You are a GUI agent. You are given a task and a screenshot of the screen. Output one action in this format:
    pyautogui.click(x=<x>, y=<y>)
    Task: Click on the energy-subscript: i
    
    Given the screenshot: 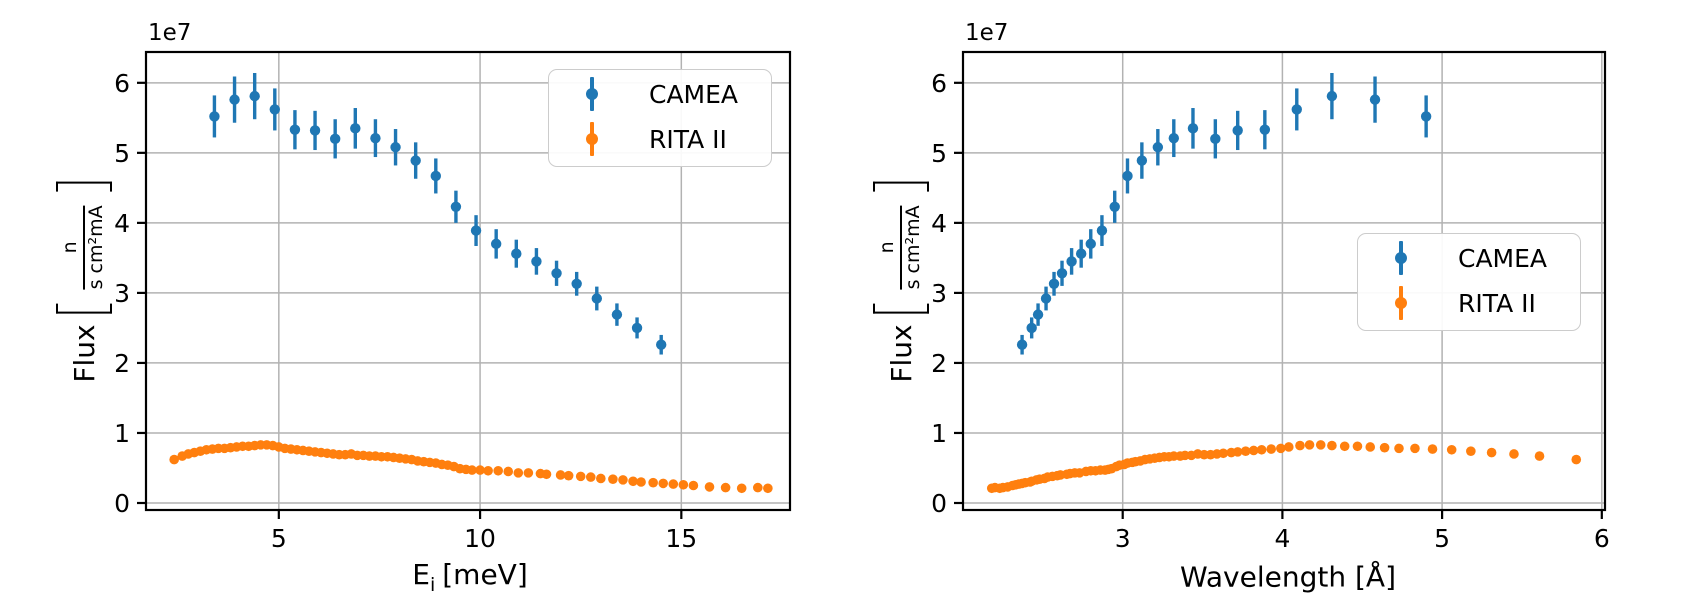 What is the action you would take?
    pyautogui.click(x=432, y=584)
    